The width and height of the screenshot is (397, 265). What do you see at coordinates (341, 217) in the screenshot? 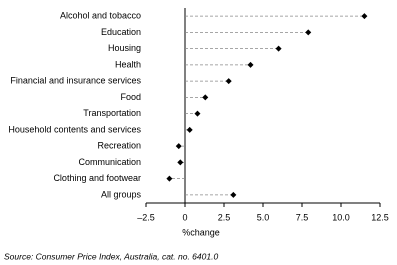
I see `x-tick-label: 10.0` at bounding box center [341, 217].